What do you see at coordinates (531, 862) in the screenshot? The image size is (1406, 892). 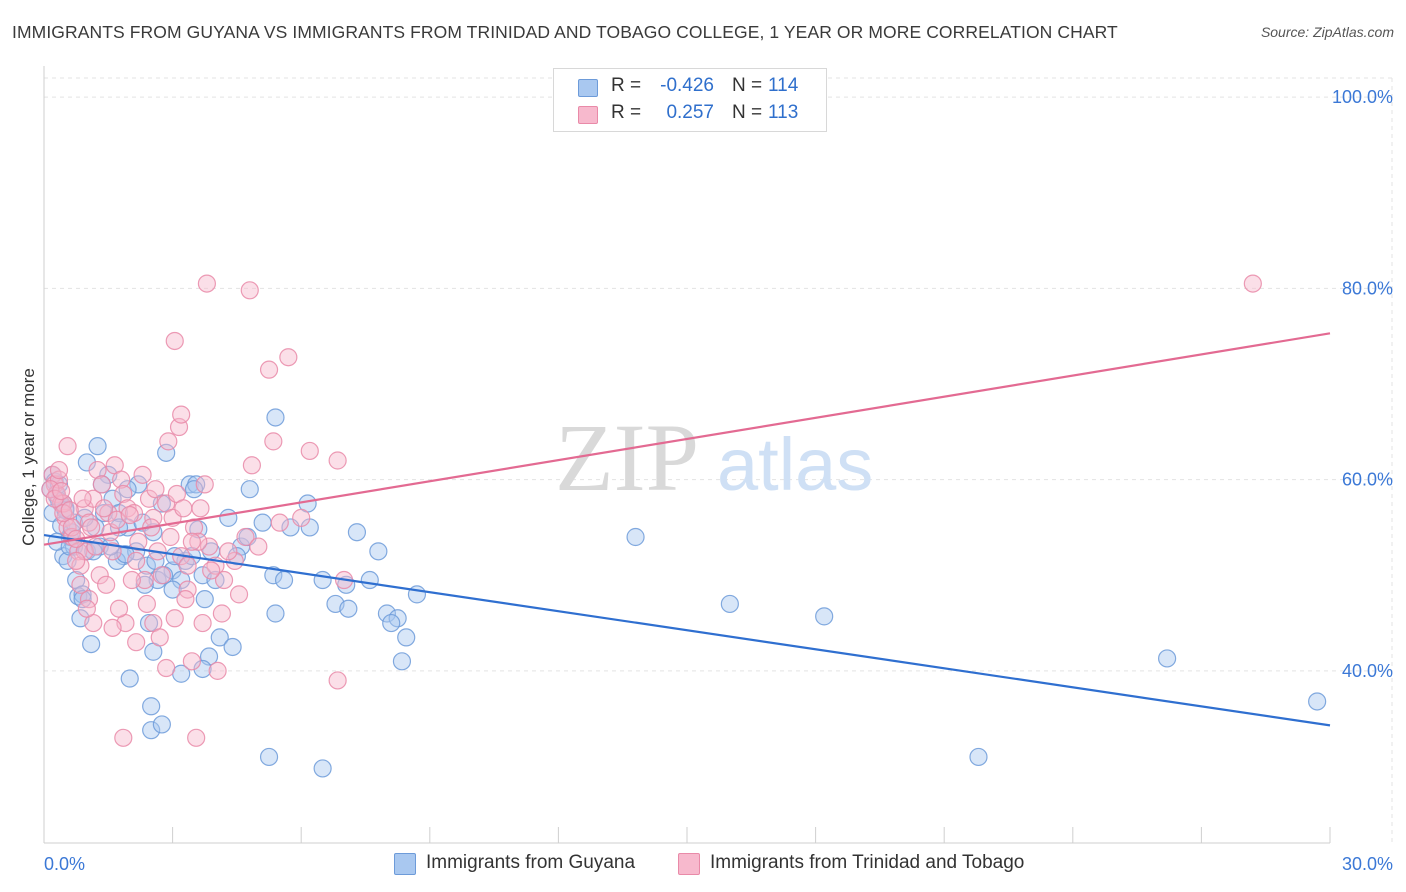 I see `legend-label-guyana: Immigrants from Guyana` at bounding box center [531, 862].